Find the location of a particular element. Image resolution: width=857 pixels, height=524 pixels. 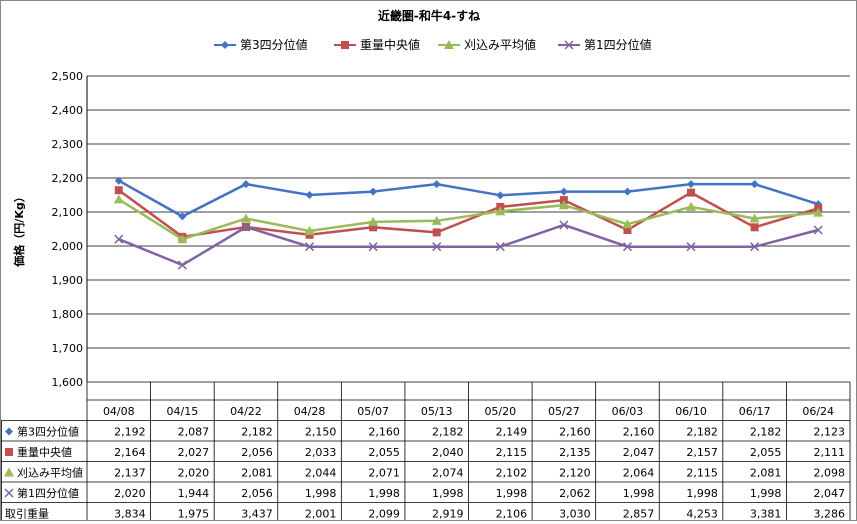

x-category-label-10: 06/17 is located at coordinates (755, 411).